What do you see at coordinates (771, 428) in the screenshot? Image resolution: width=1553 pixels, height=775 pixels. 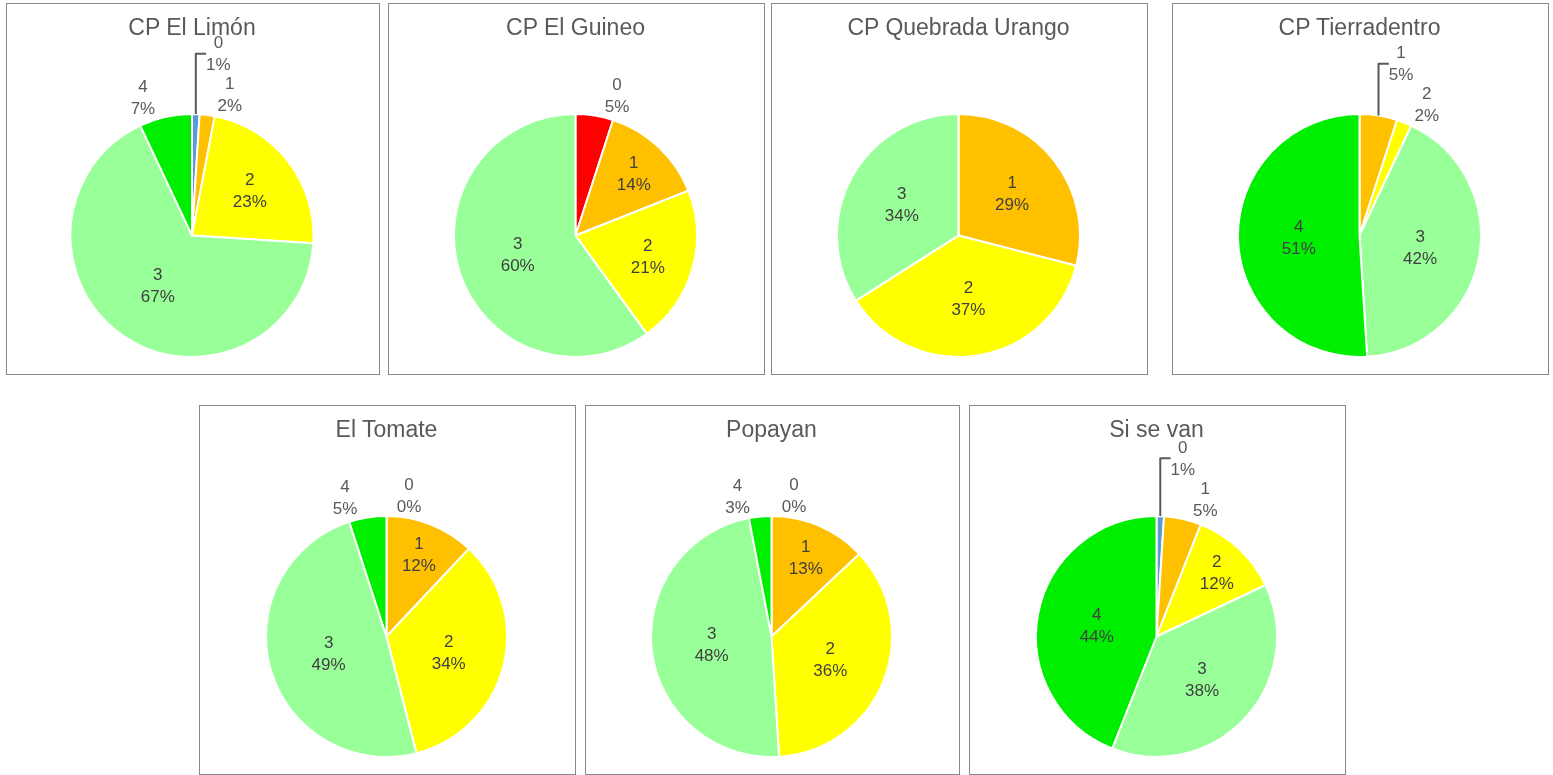 I see `chart-title: Popayan` at bounding box center [771, 428].